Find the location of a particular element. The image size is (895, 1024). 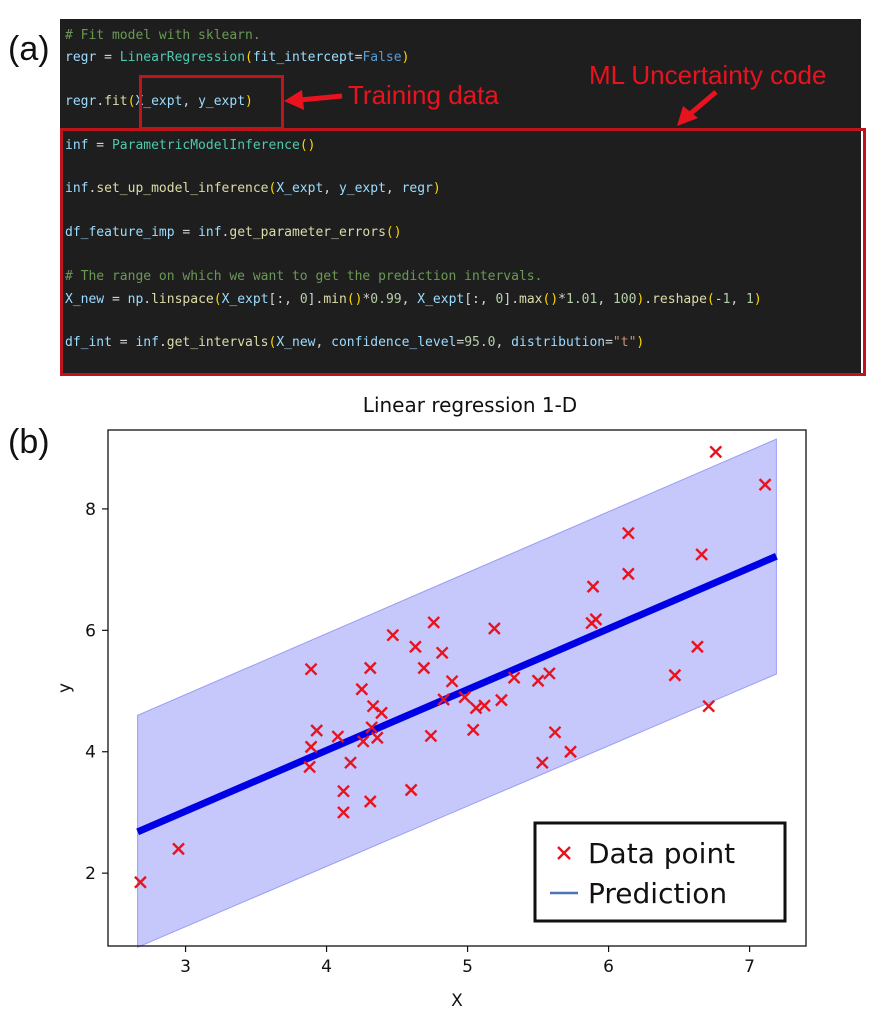

code-token: [:, is located at coordinates (284, 299).